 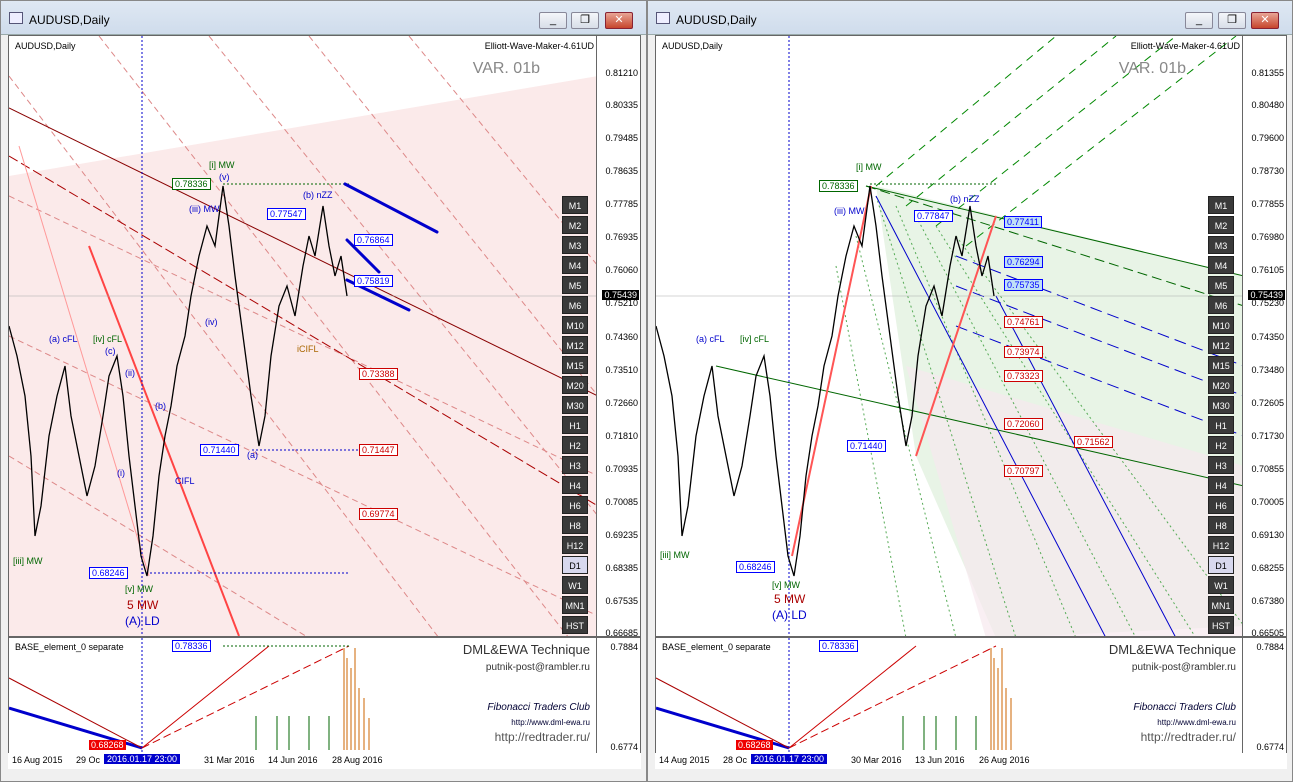 What do you see at coordinates (219, 450) in the screenshot?
I see `low-a-price-box: 0.71440` at bounding box center [219, 450].